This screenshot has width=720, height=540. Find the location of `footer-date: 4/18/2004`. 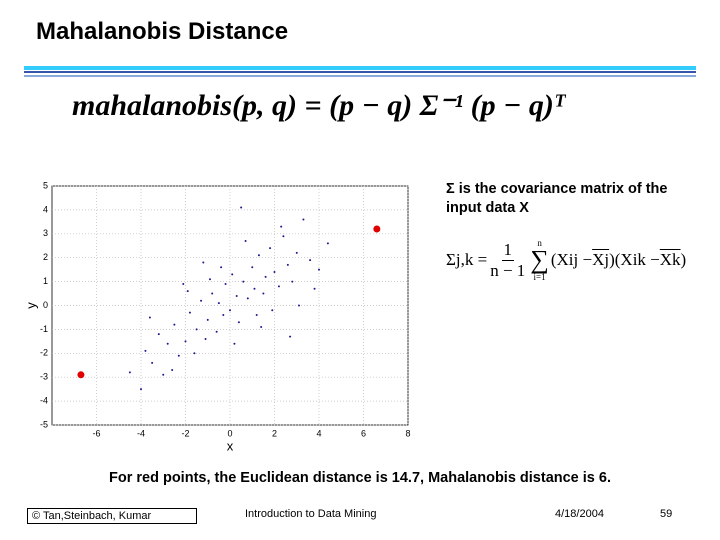

footer-date: 4/18/2004 is located at coordinates (579, 514).